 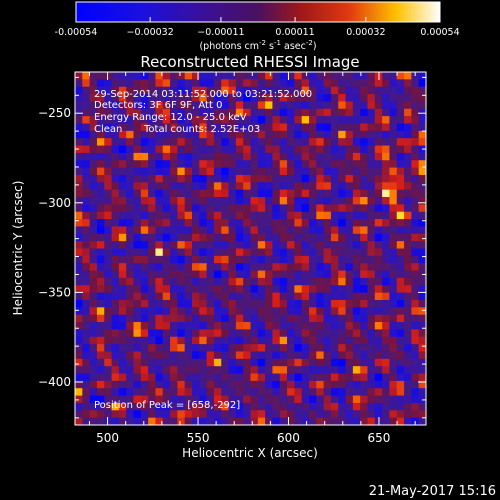 What do you see at coordinates (158, 105) in the screenshot?
I see `annotation-detectors: Detectors: 3F 6F 9F, Att 0` at bounding box center [158, 105].